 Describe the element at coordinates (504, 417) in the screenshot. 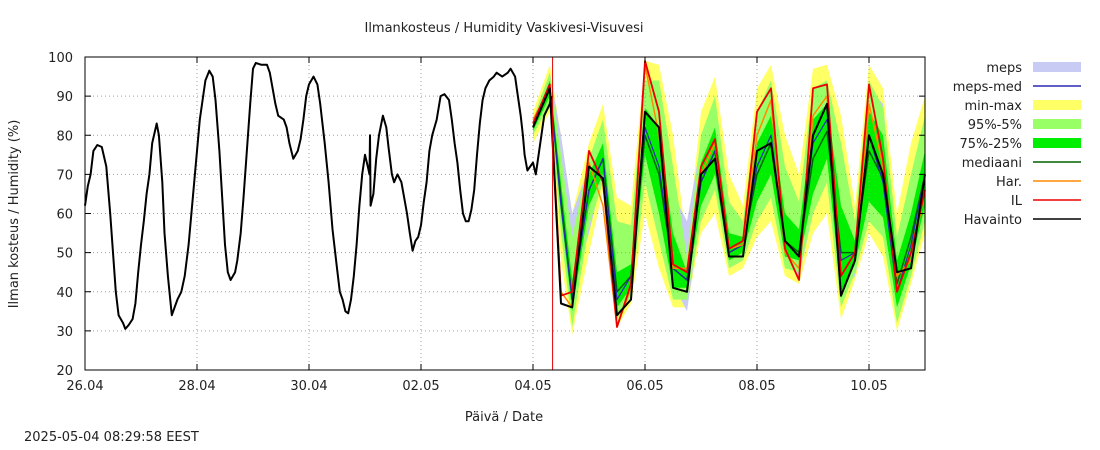

I see `x-axis-label: Päivä / Date` at that location.